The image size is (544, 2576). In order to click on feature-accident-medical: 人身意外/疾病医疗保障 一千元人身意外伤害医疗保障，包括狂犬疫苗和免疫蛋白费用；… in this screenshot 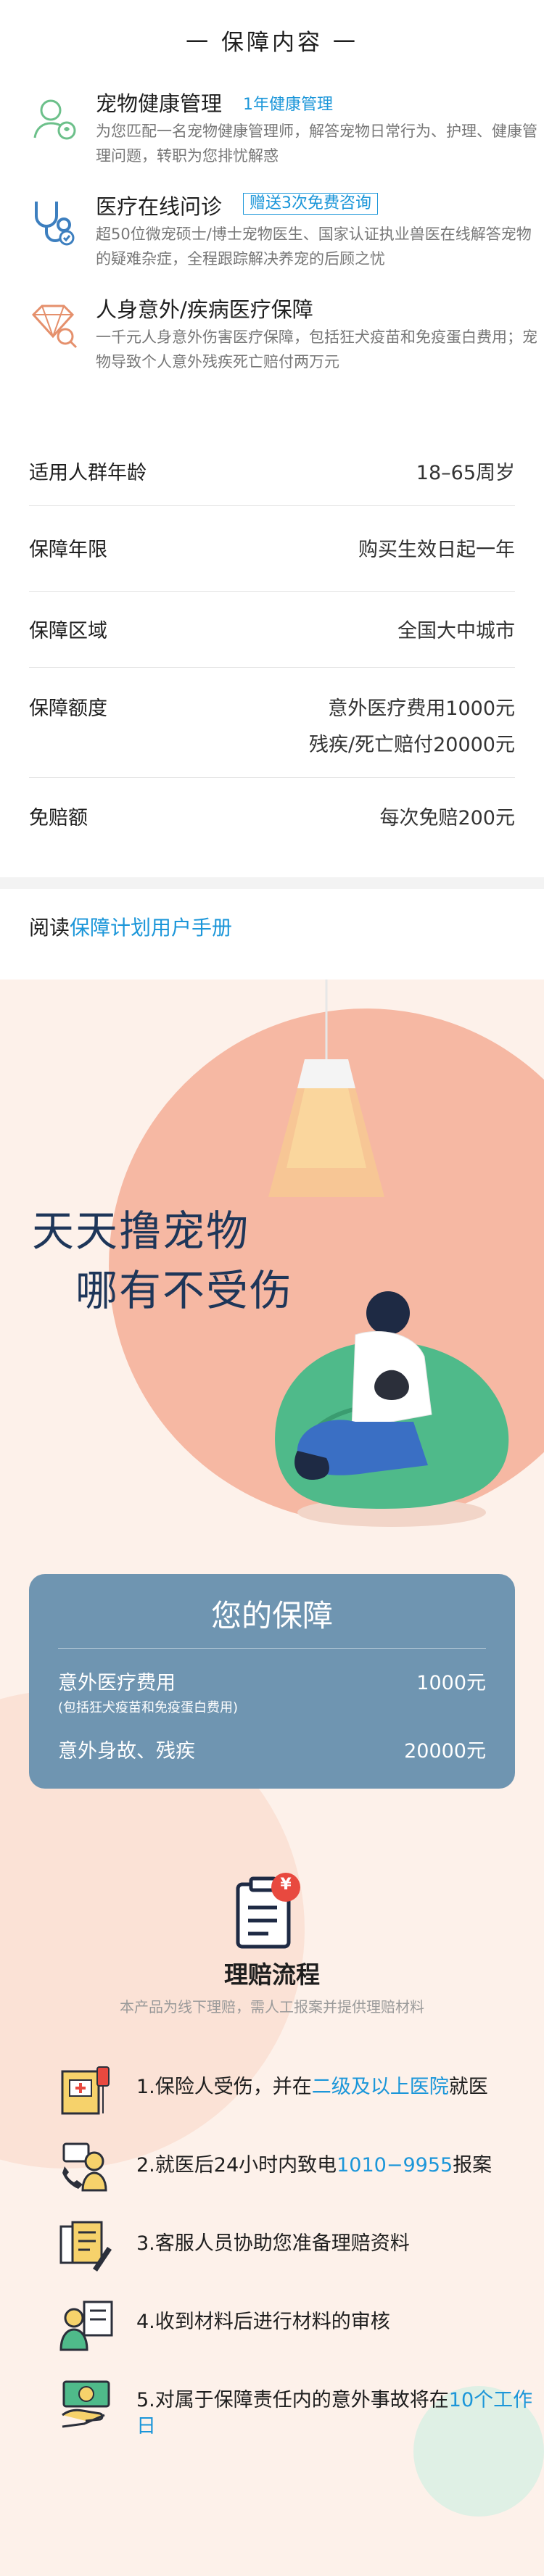, I will do `click(283, 333)`.